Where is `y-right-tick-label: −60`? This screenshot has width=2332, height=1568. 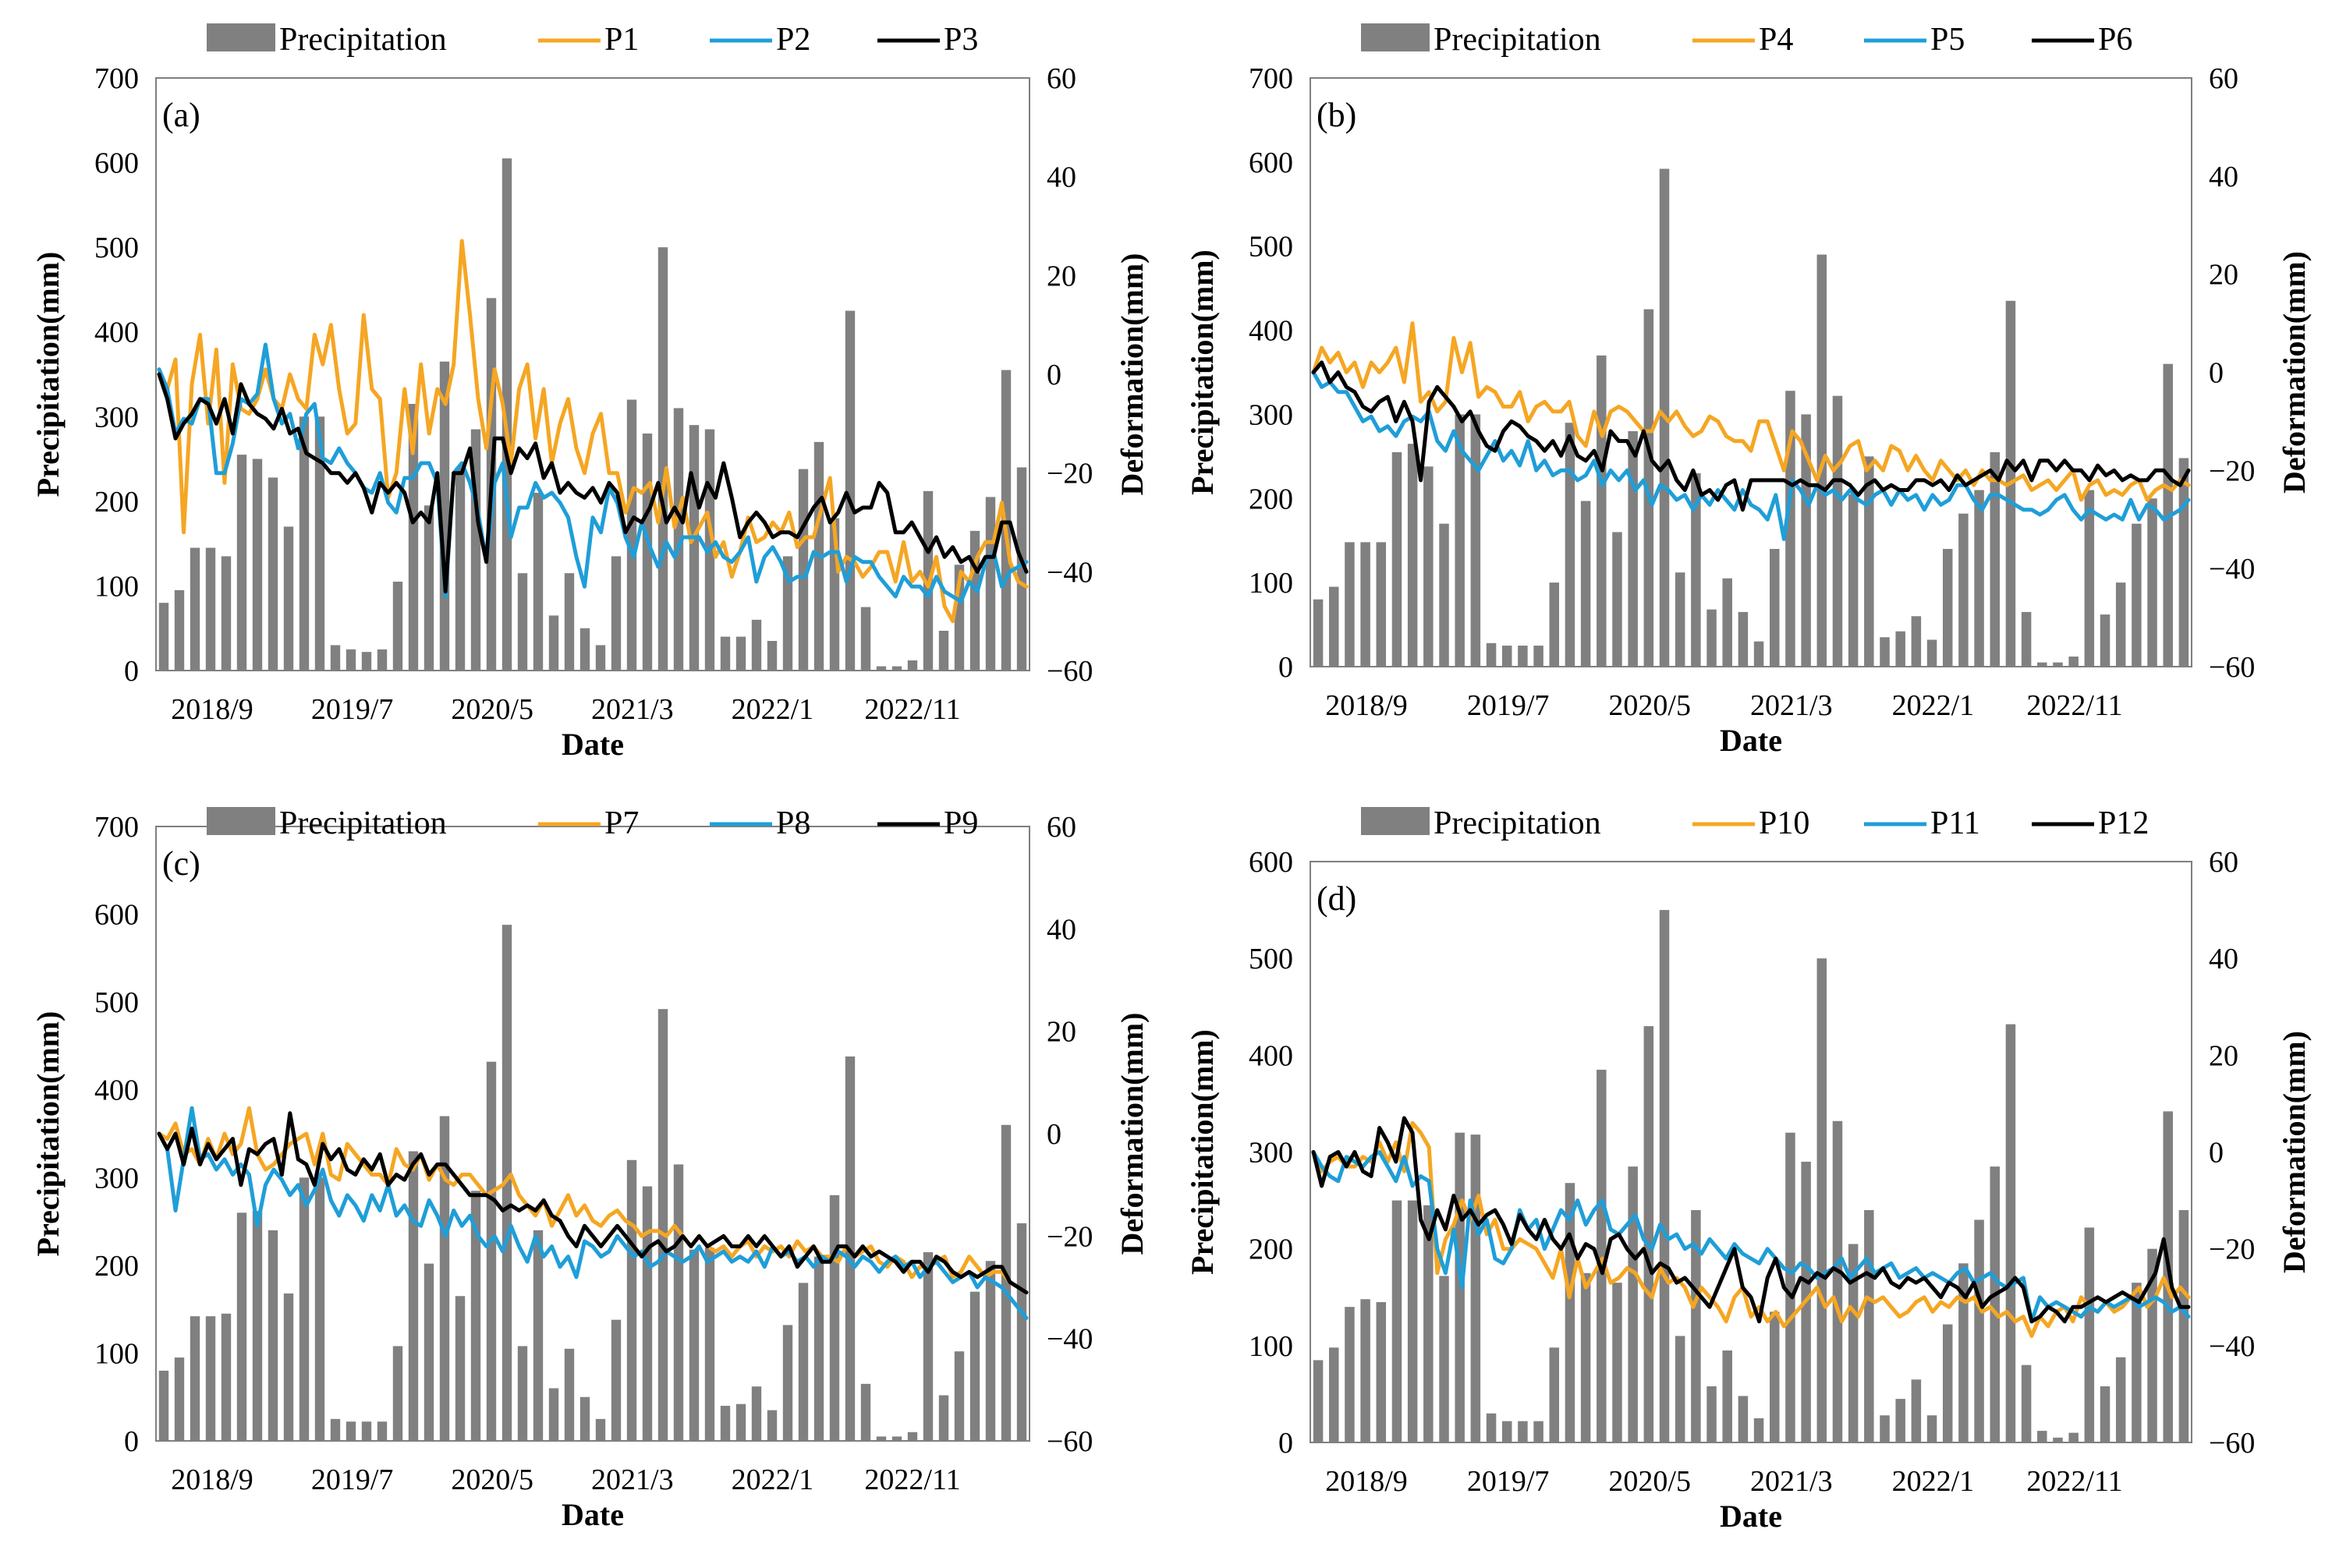
y-right-tick-label: −60 is located at coordinates (2232, 667).